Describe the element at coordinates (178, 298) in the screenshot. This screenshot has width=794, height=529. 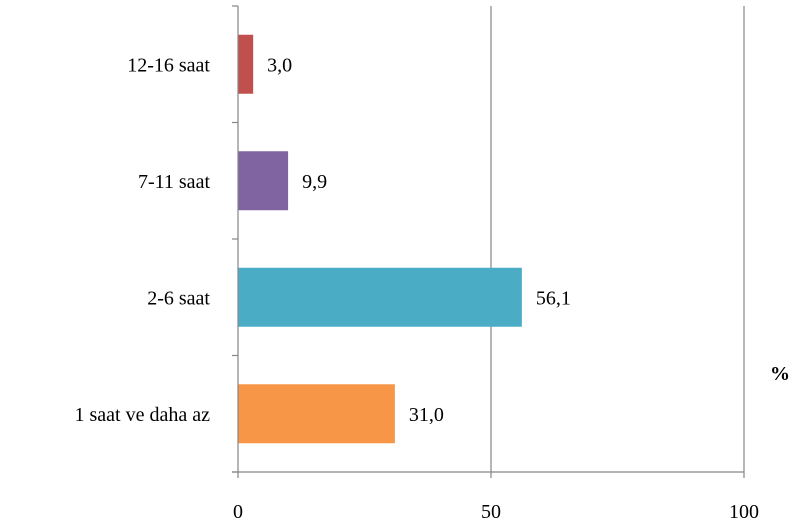
I see `category-label: 2-6 saat` at that location.